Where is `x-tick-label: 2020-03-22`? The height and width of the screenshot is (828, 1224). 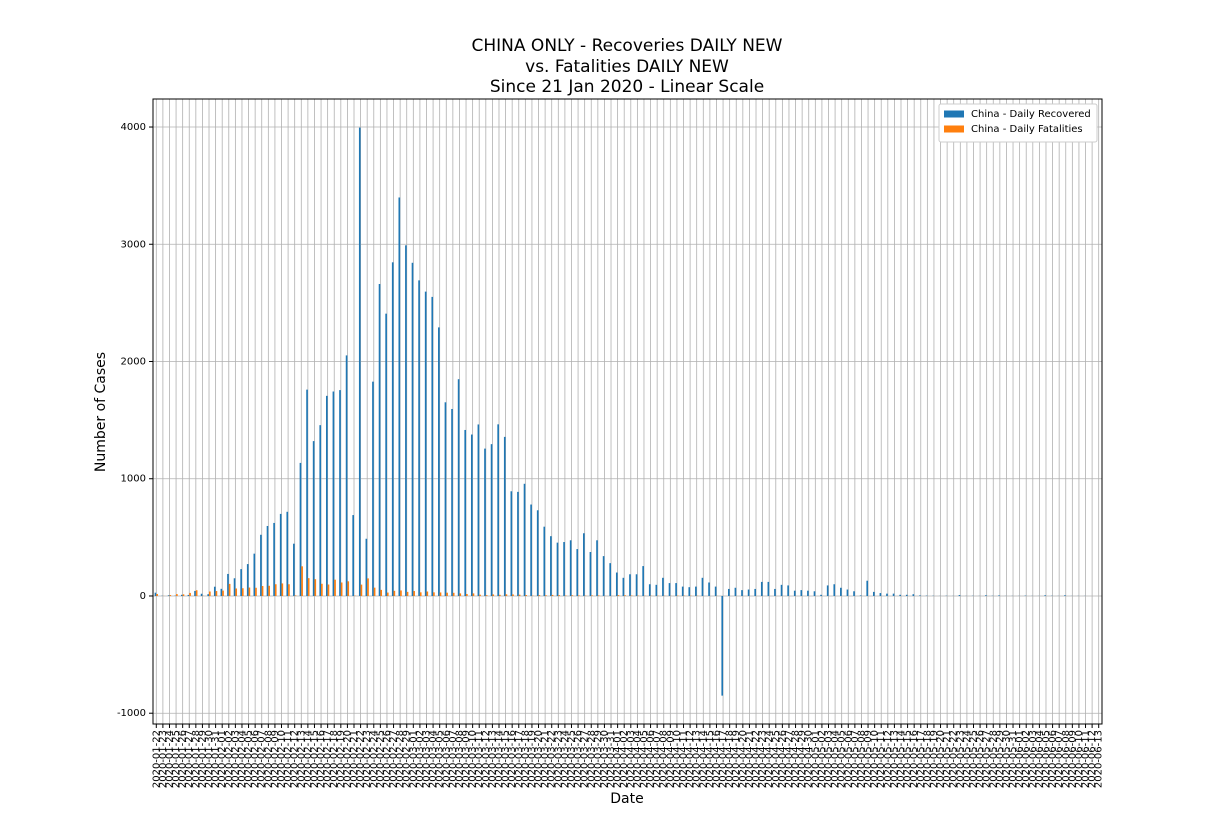 x-tick-label: 2020-03-22 is located at coordinates (552, 759).